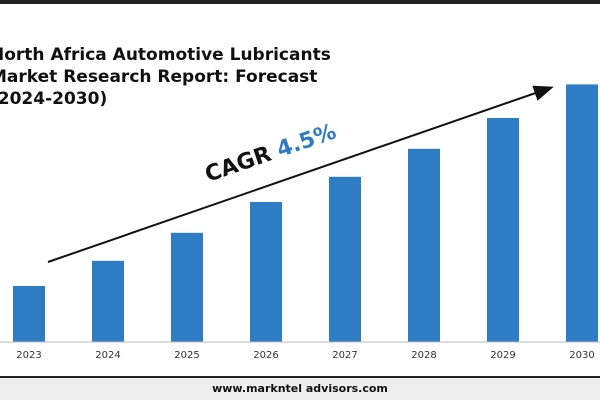 This screenshot has height=400, width=600. What do you see at coordinates (266, 272) in the screenshot?
I see `bar-2026` at bounding box center [266, 272].